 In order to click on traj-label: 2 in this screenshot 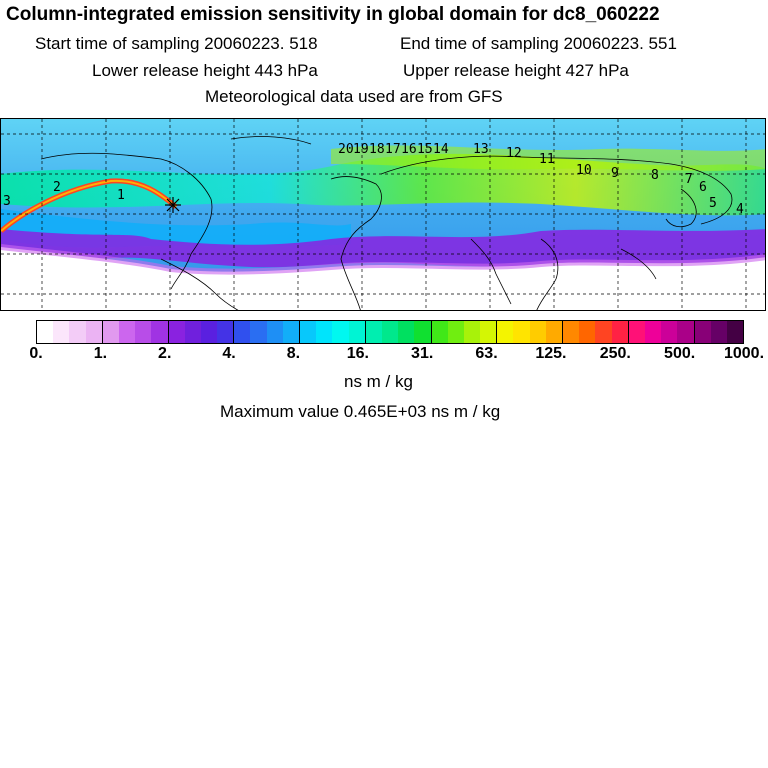, I will do `click(57, 187)`.